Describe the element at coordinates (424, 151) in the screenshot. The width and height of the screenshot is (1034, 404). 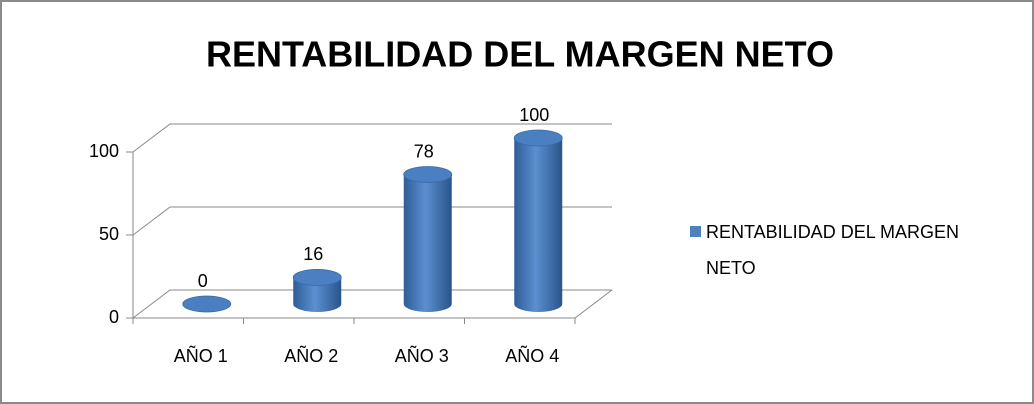
I see `data-label: 78` at that location.